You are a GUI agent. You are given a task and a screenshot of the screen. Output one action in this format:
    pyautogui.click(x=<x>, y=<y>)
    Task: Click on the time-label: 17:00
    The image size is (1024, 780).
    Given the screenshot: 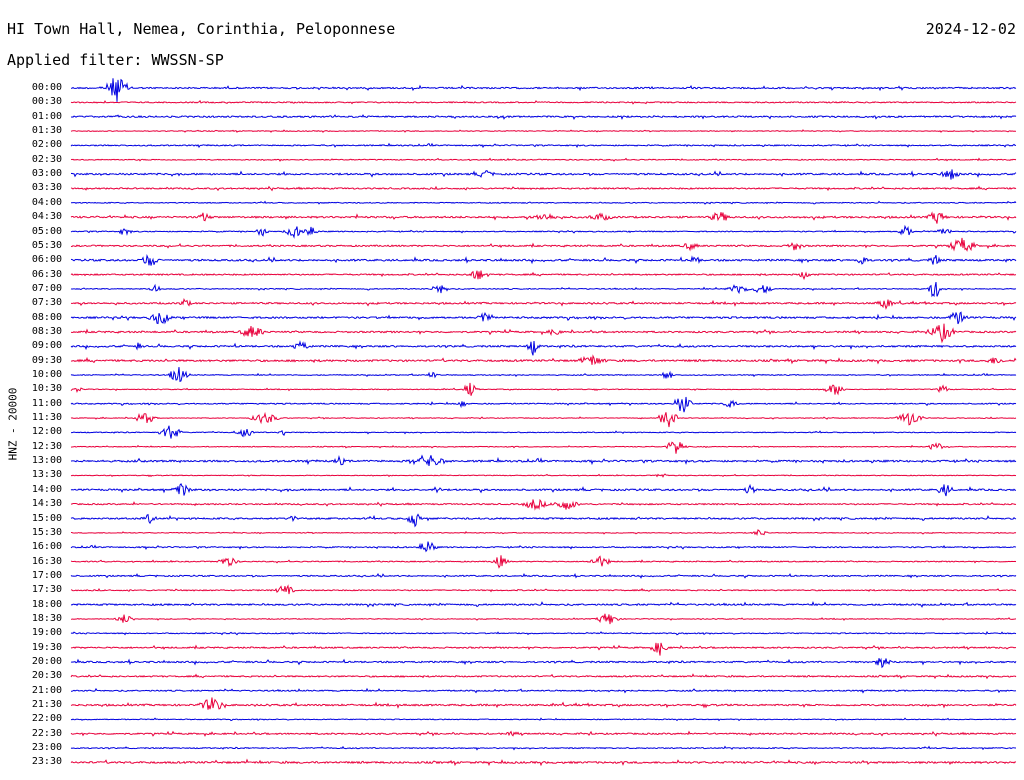 What is the action you would take?
    pyautogui.click(x=46, y=575)
    